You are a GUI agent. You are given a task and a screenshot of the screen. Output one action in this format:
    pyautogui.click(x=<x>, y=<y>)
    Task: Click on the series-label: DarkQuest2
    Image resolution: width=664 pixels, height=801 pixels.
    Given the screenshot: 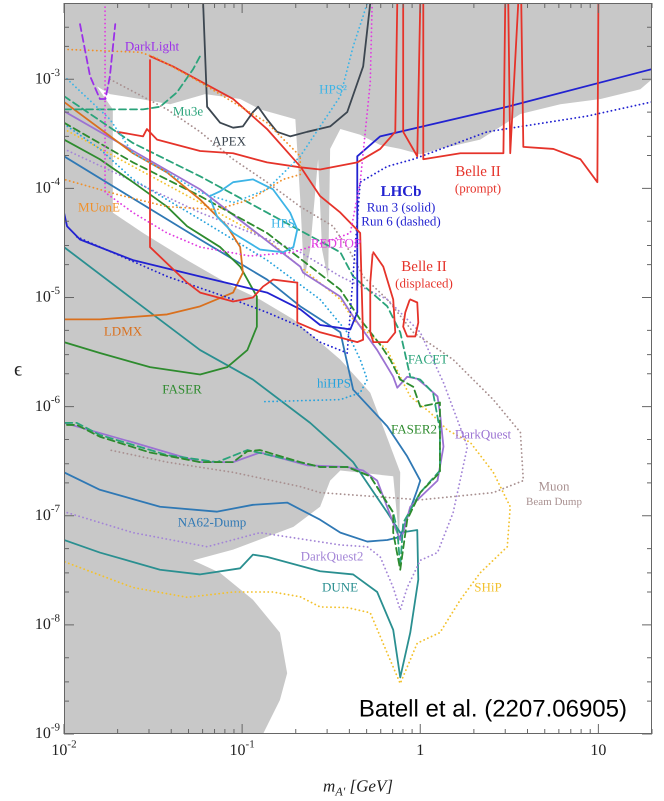 What is the action you would take?
    pyautogui.click(x=332, y=556)
    